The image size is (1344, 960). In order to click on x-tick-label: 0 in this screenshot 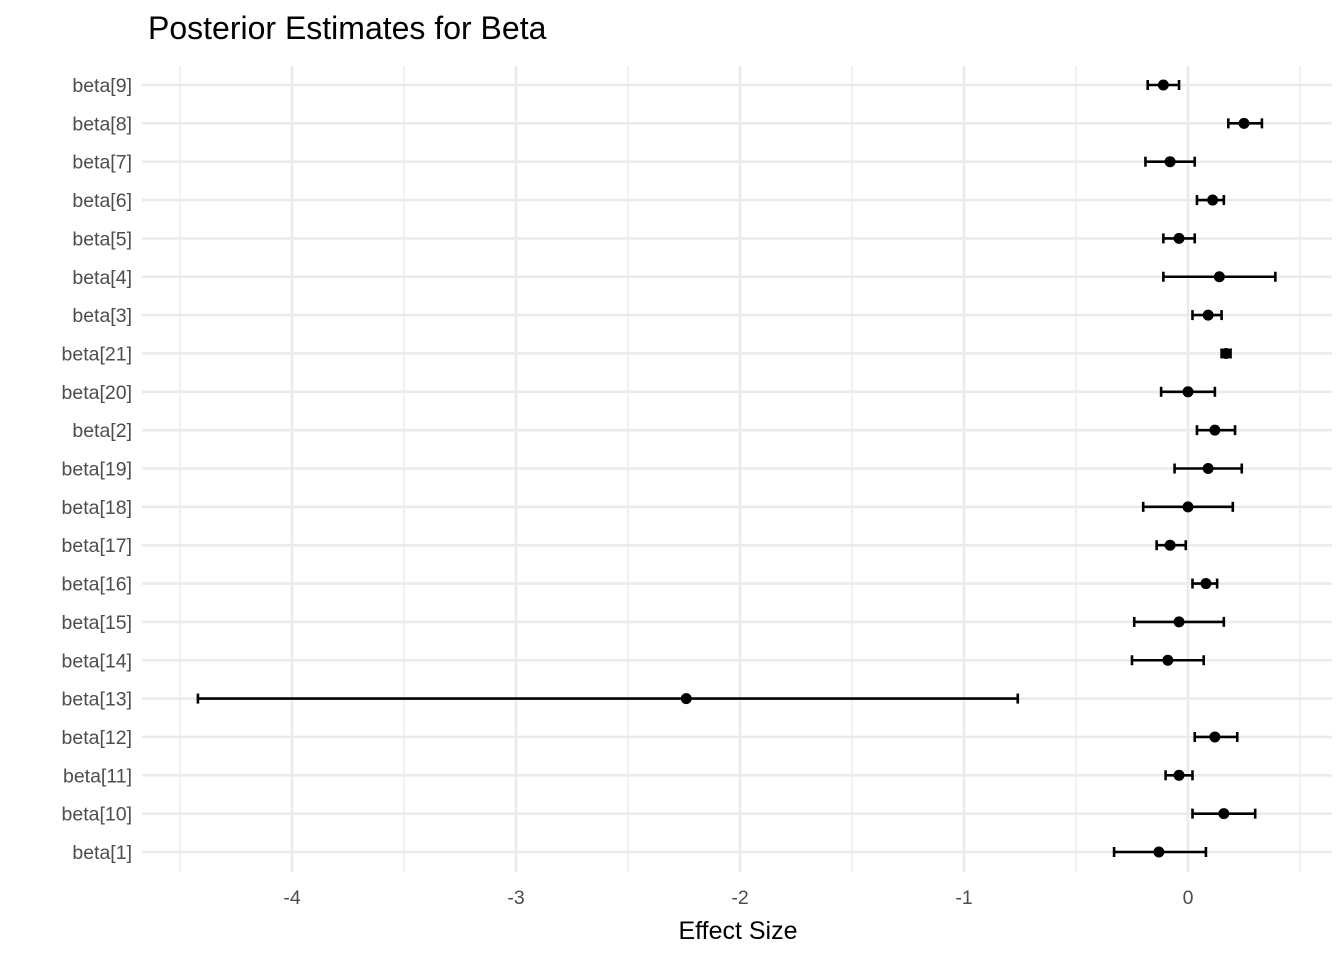, I will do `click(1188, 898)`.